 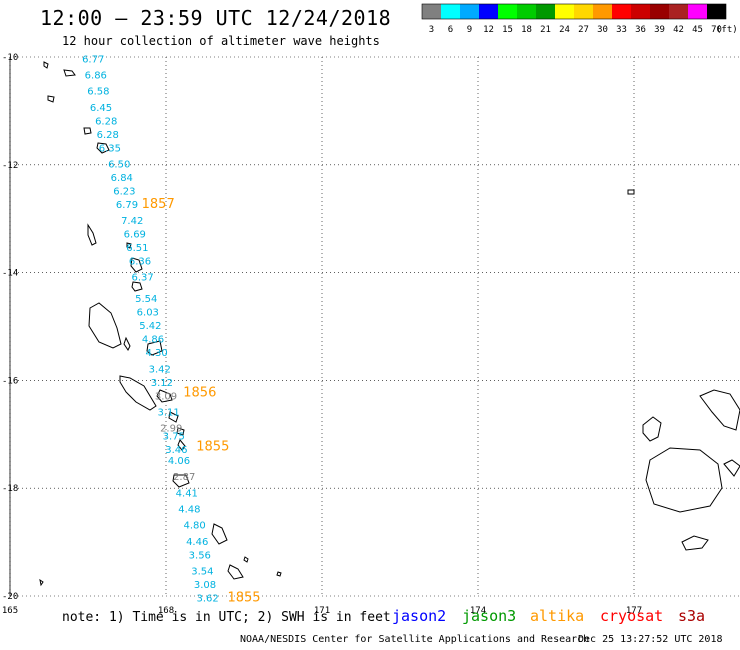 I want to click on scale-label-9: 9, so click(x=469, y=30).